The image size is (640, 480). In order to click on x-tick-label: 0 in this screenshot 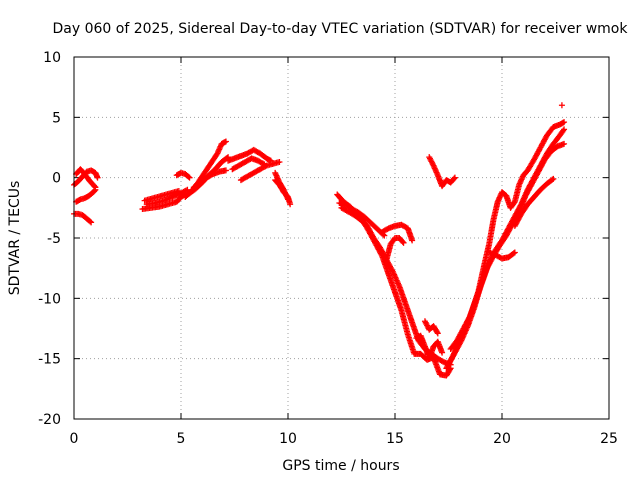, I will do `click(74, 439)`.